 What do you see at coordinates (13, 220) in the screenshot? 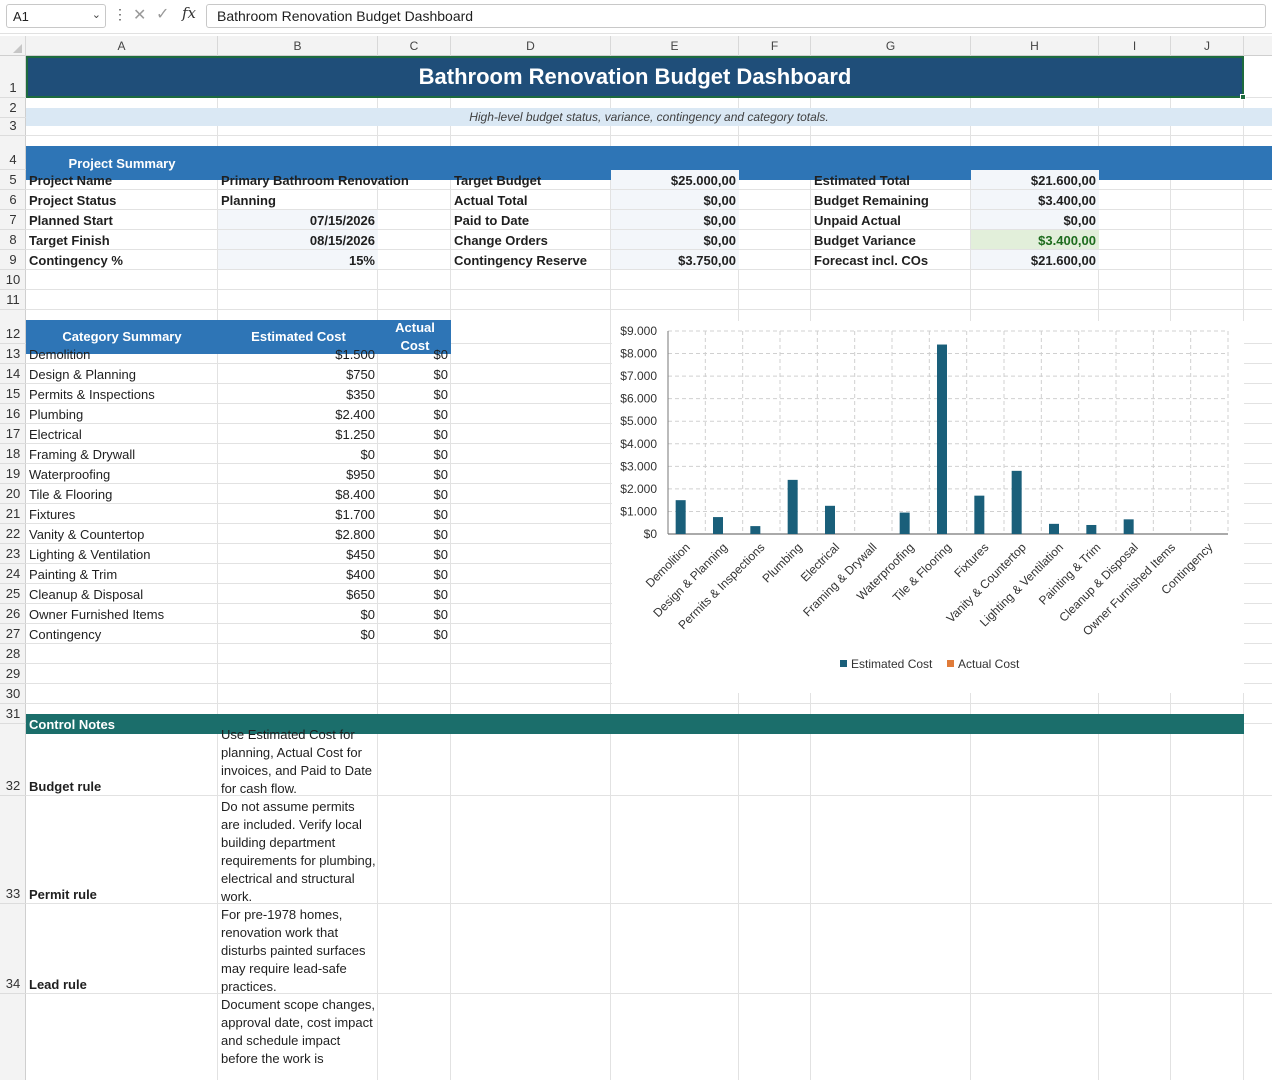
I see `row-header-7: 7` at bounding box center [13, 220].